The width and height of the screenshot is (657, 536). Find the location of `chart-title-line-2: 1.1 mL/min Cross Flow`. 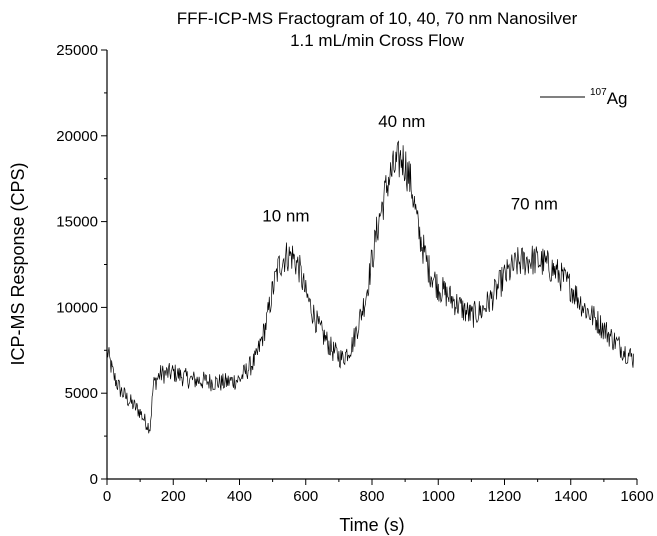

chart-title-line-2: 1.1 mL/min Cross Flow is located at coordinates (377, 40).